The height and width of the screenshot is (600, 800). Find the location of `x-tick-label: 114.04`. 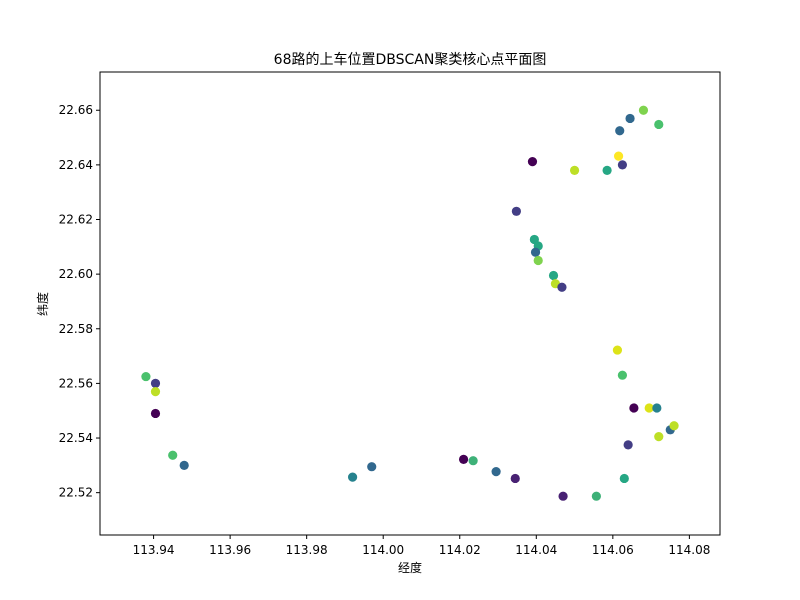

x-tick-label: 114.04 is located at coordinates (536, 550).